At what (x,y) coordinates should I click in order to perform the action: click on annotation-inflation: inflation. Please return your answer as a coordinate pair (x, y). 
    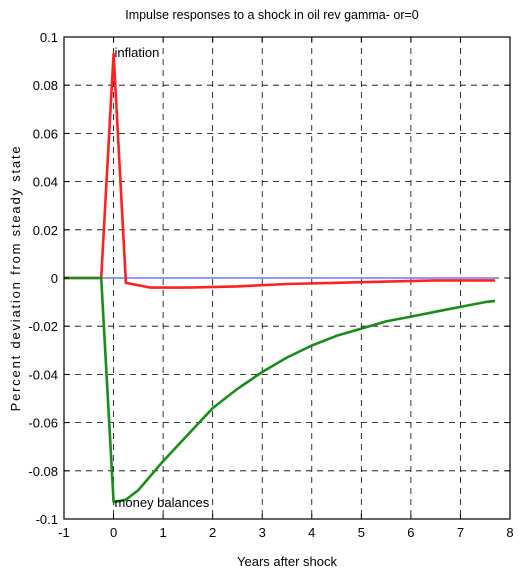
    Looking at the image, I should click on (137, 52).